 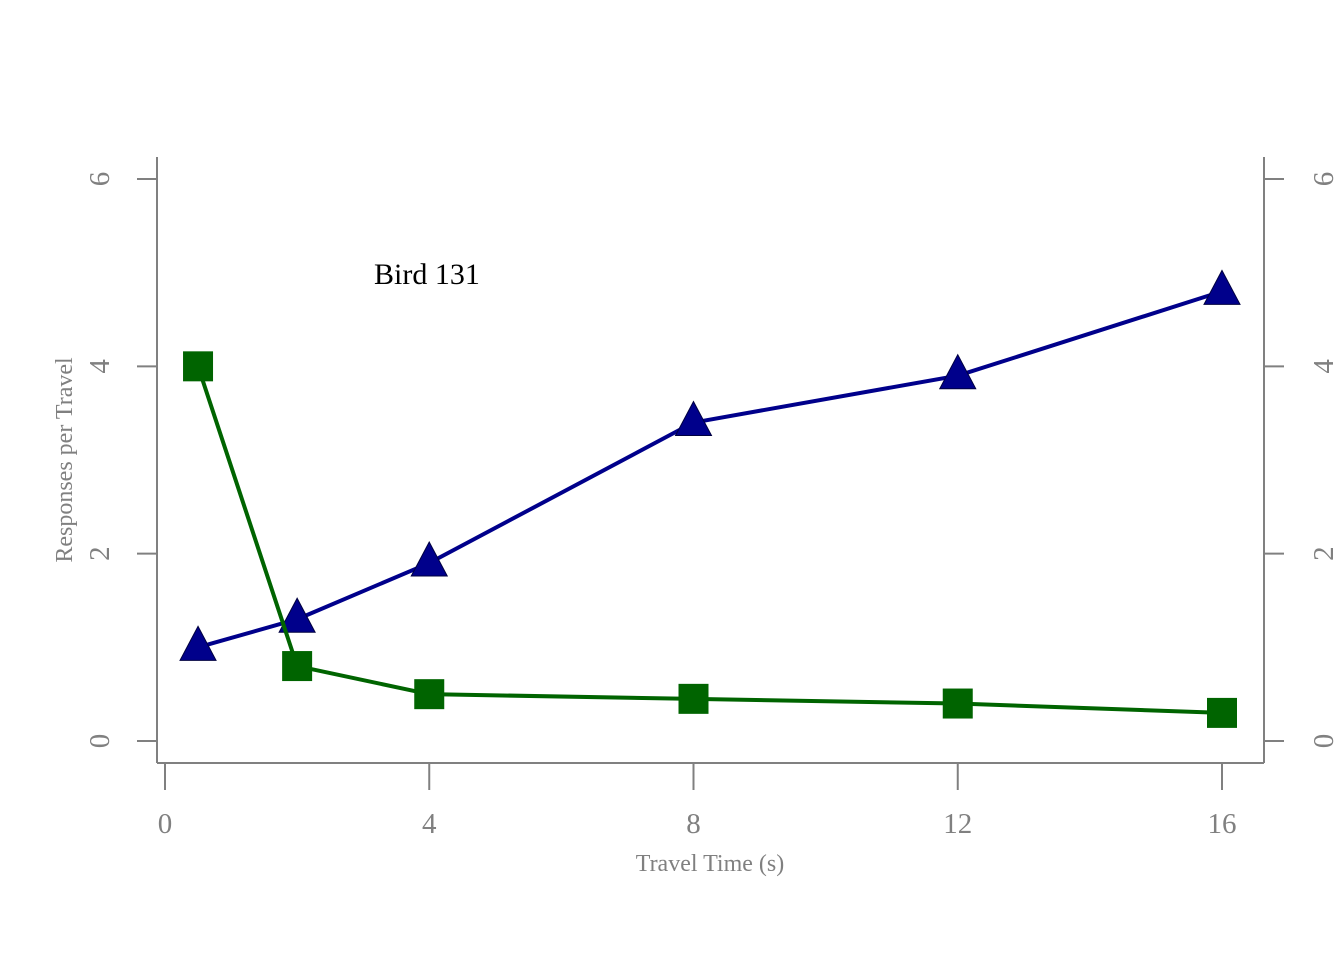 What do you see at coordinates (100, 553) in the screenshot?
I see `y-tick-label-left: 2` at bounding box center [100, 553].